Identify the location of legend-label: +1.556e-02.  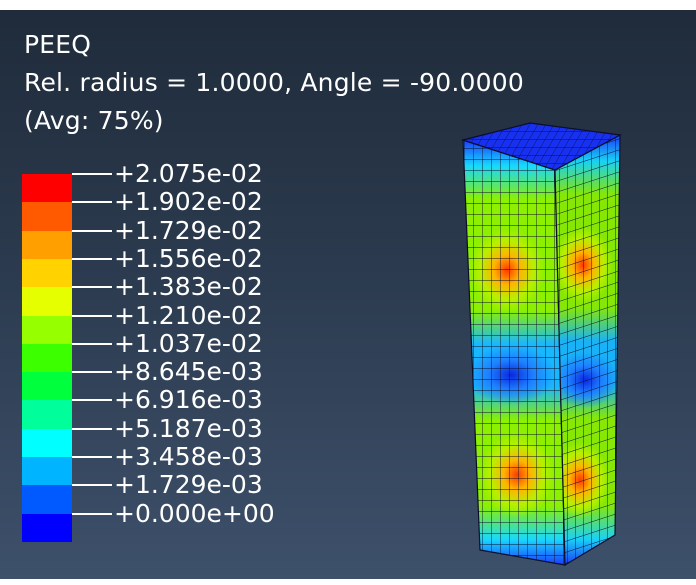
(188, 258).